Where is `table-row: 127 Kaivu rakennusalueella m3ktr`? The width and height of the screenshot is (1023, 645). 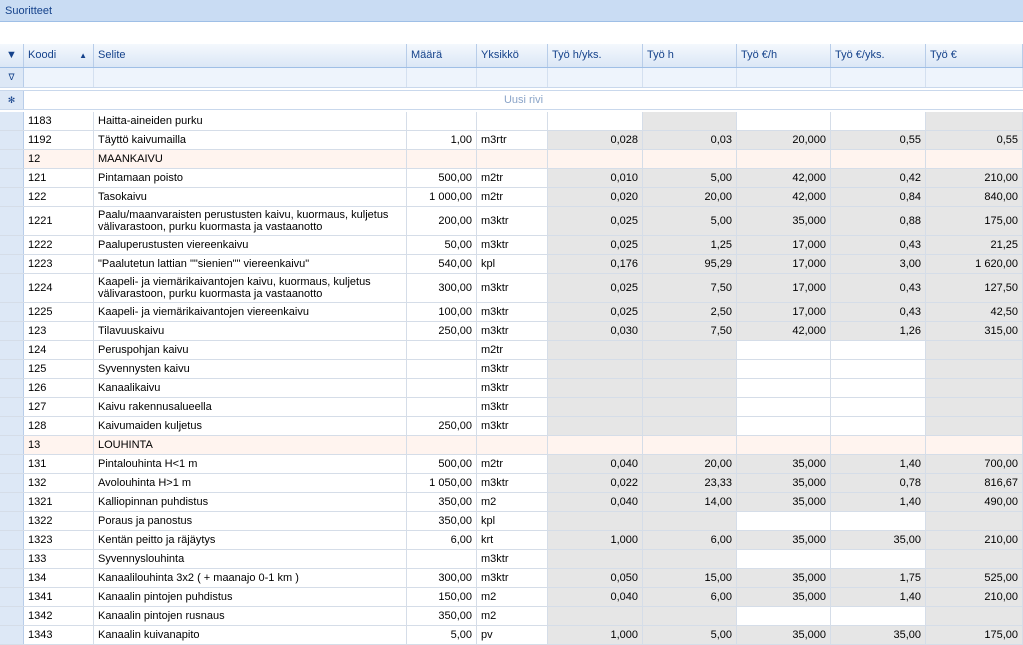 table-row: 127 Kaivu rakennusalueella m3ktr is located at coordinates (511, 407).